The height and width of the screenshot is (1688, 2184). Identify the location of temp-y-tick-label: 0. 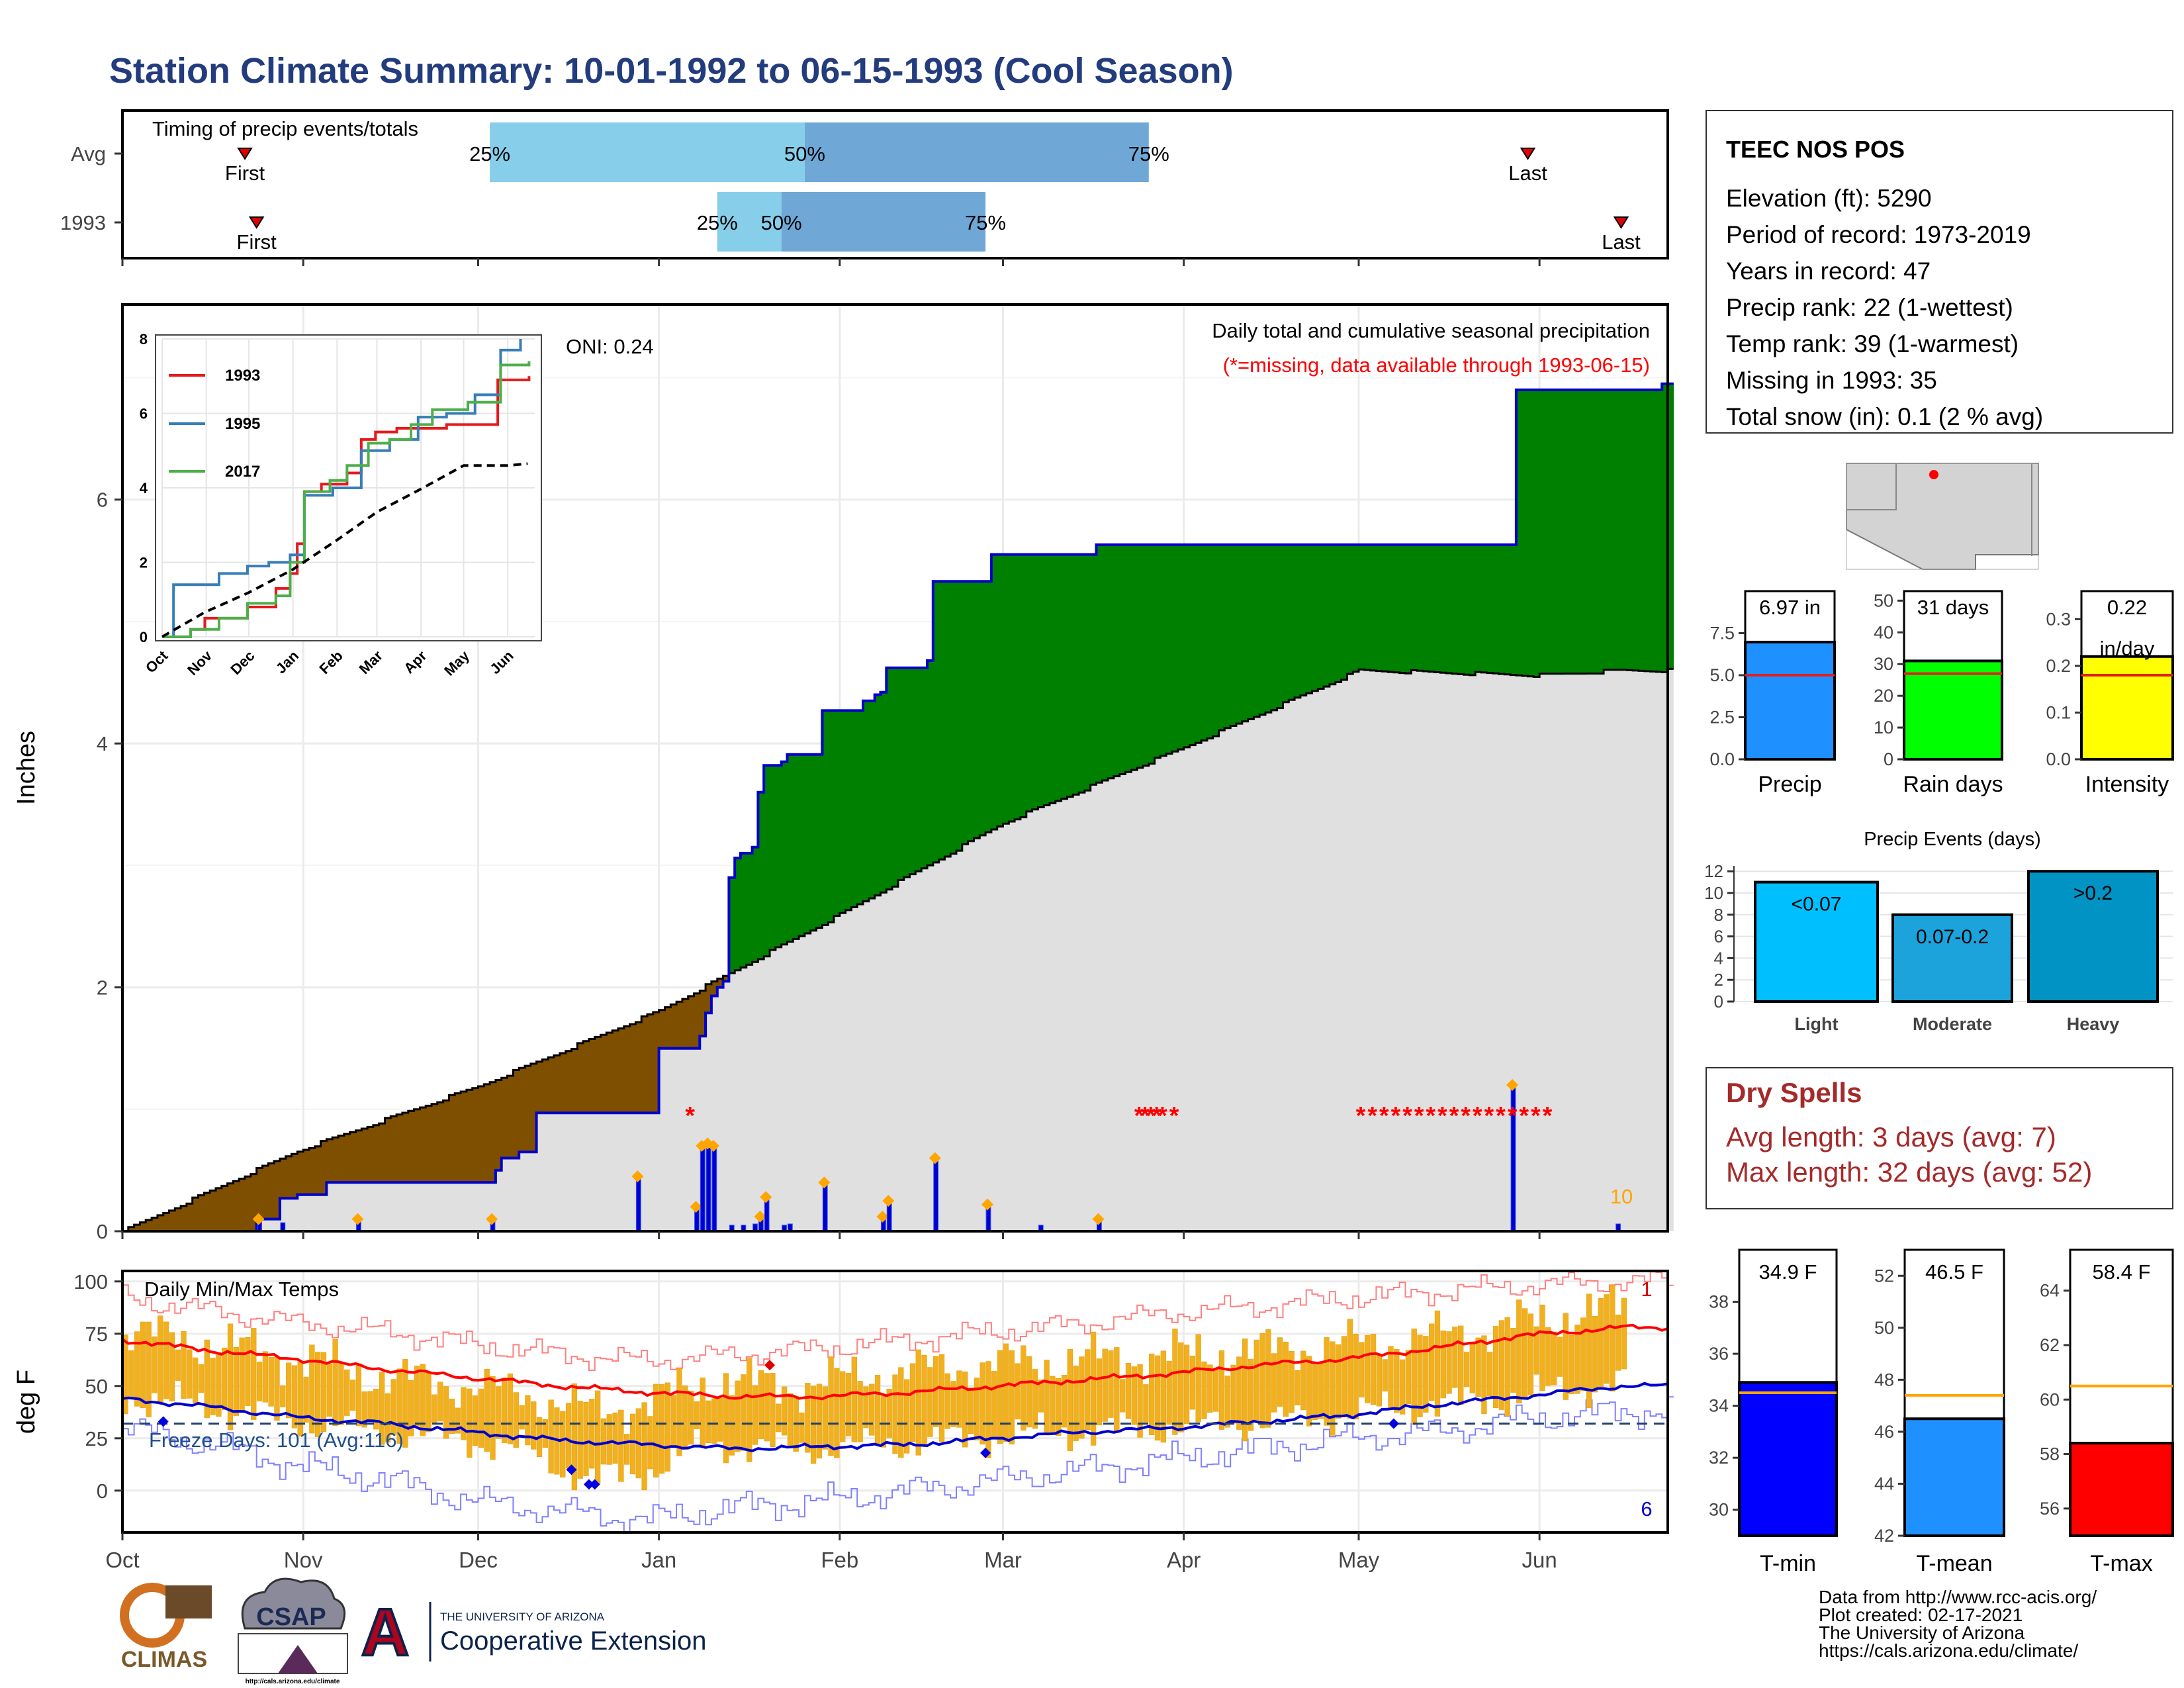
(103, 1491).